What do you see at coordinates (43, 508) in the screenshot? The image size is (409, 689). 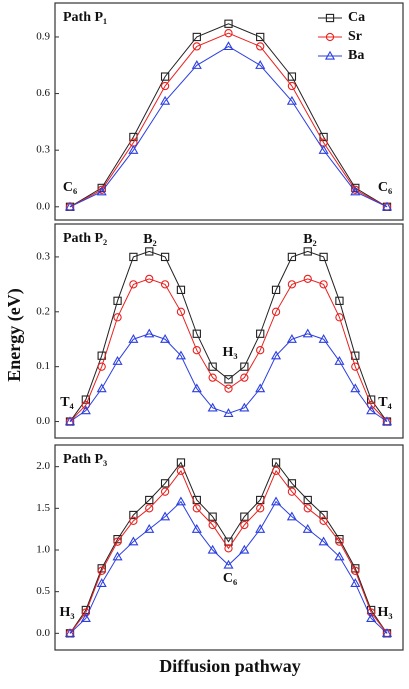 I see `y-tick-label: 1.5` at bounding box center [43, 508].